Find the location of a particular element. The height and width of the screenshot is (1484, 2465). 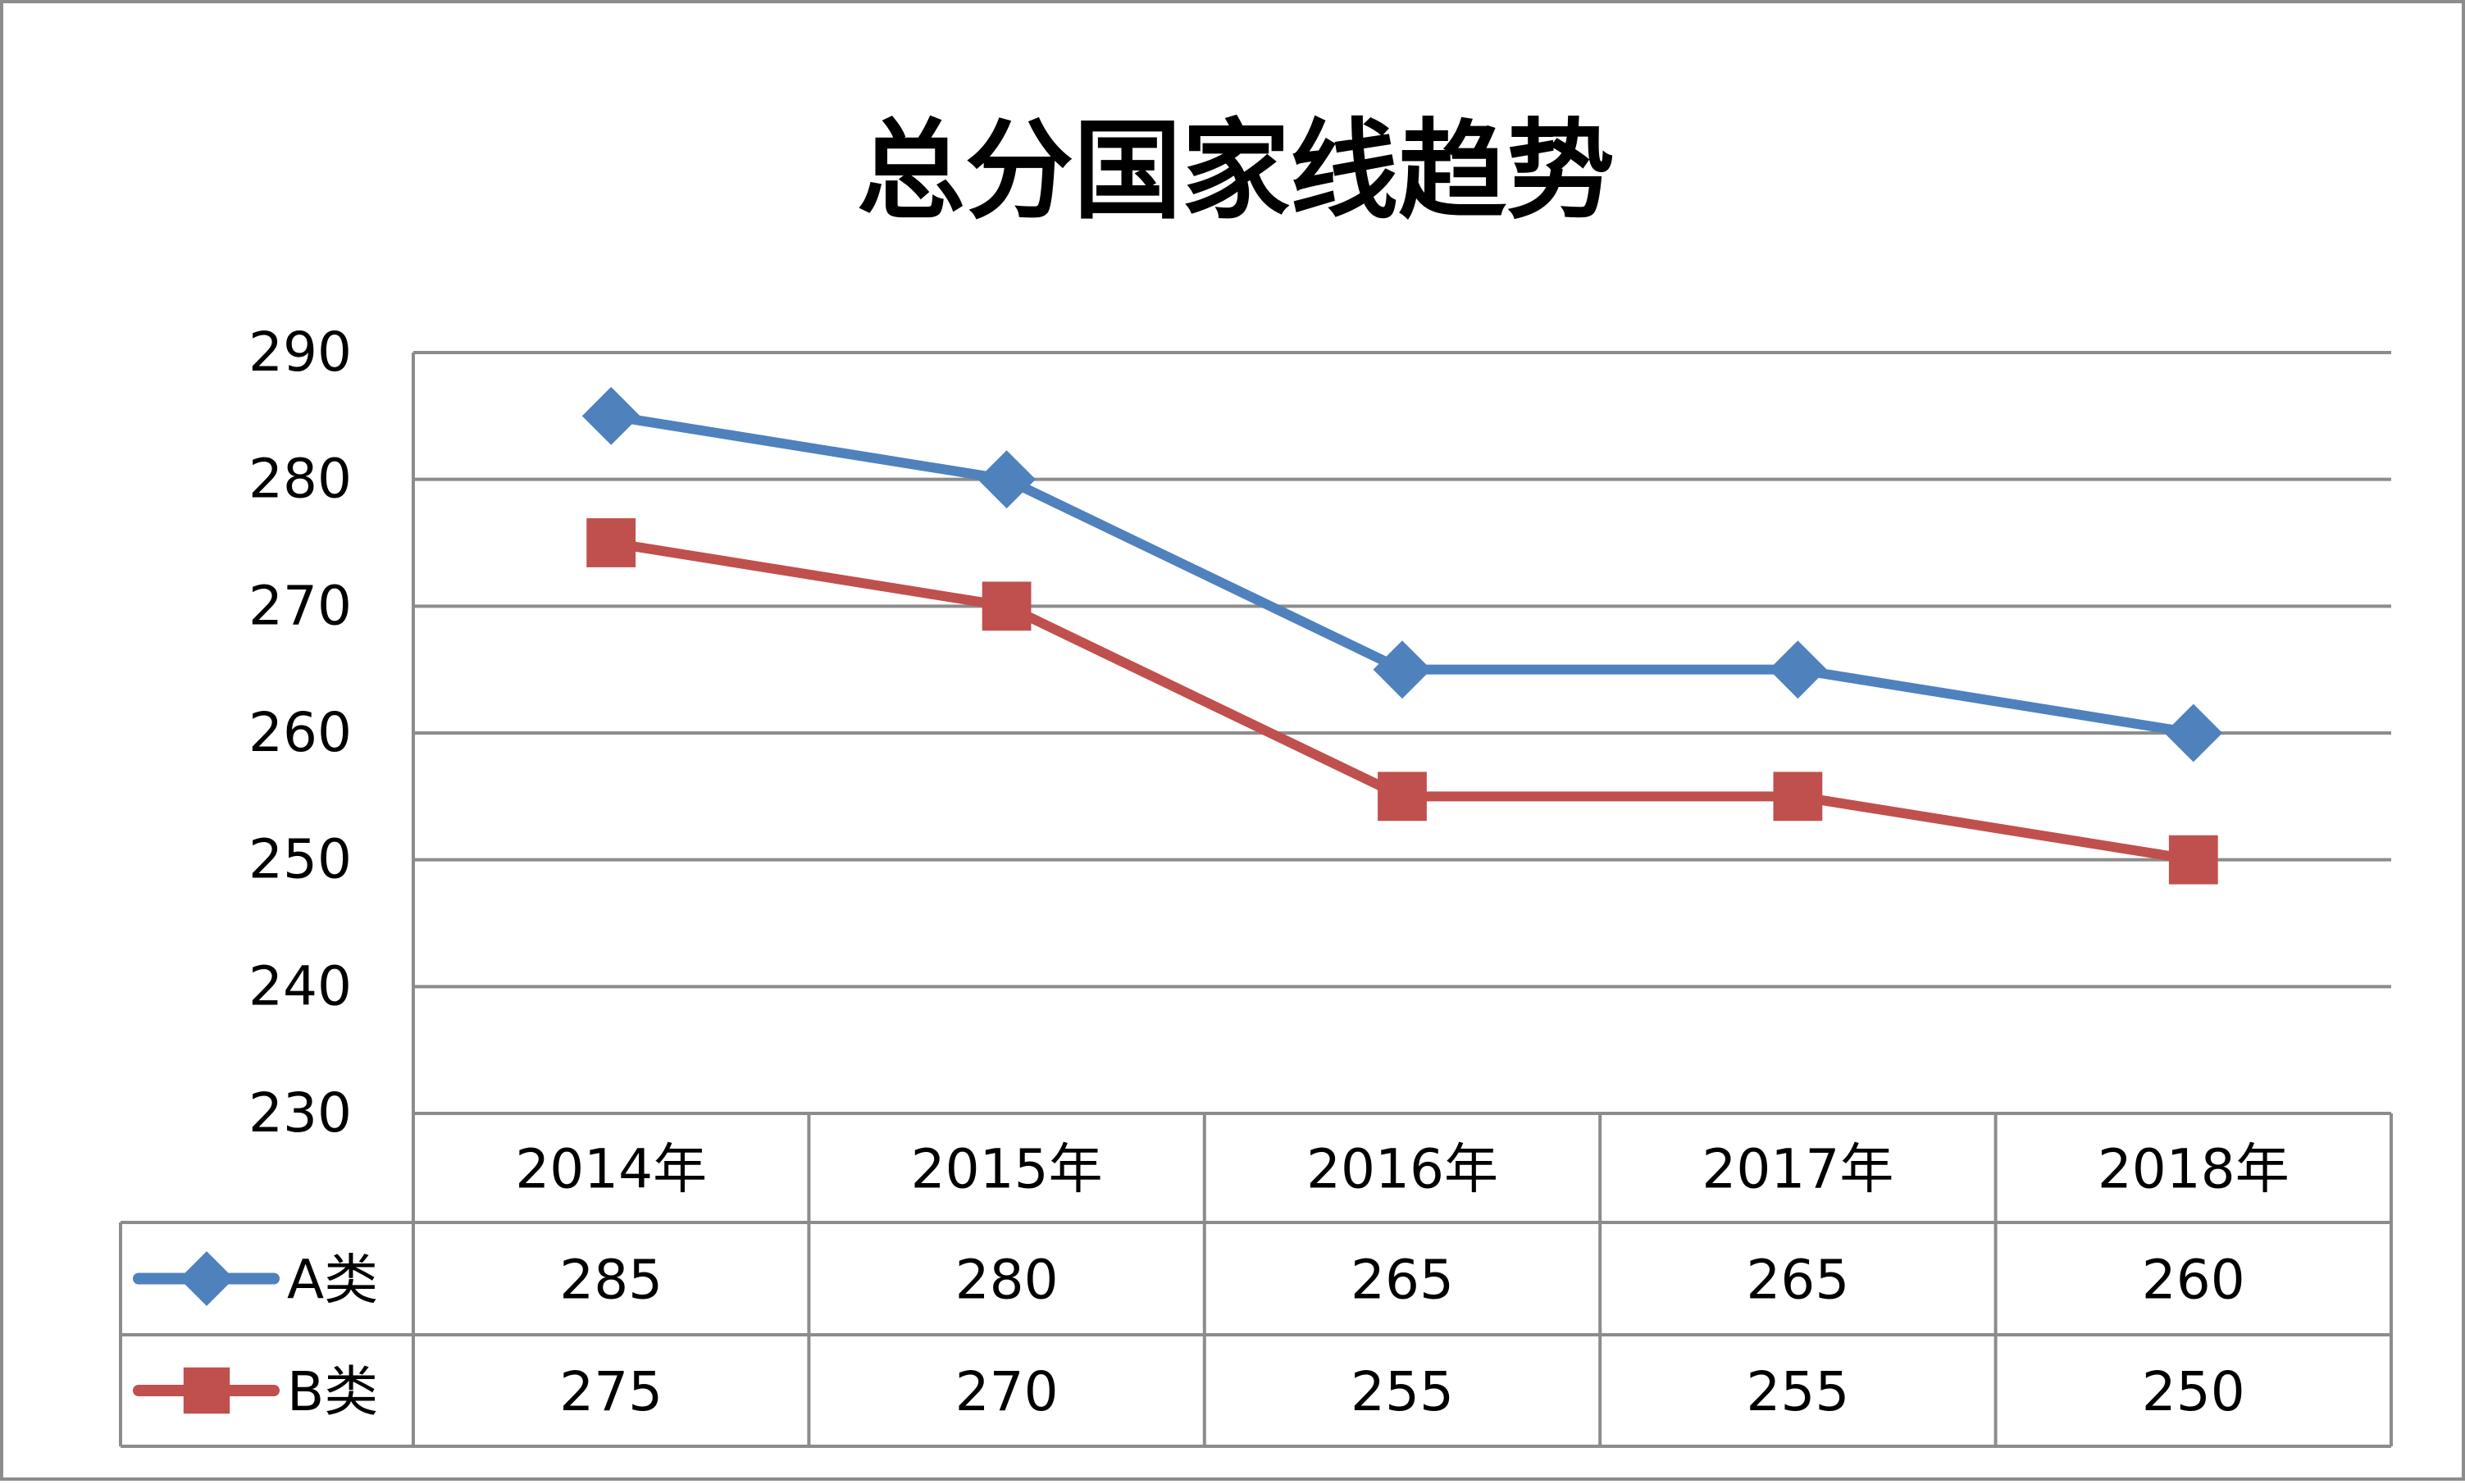

table-value: 285 is located at coordinates (611, 1280).